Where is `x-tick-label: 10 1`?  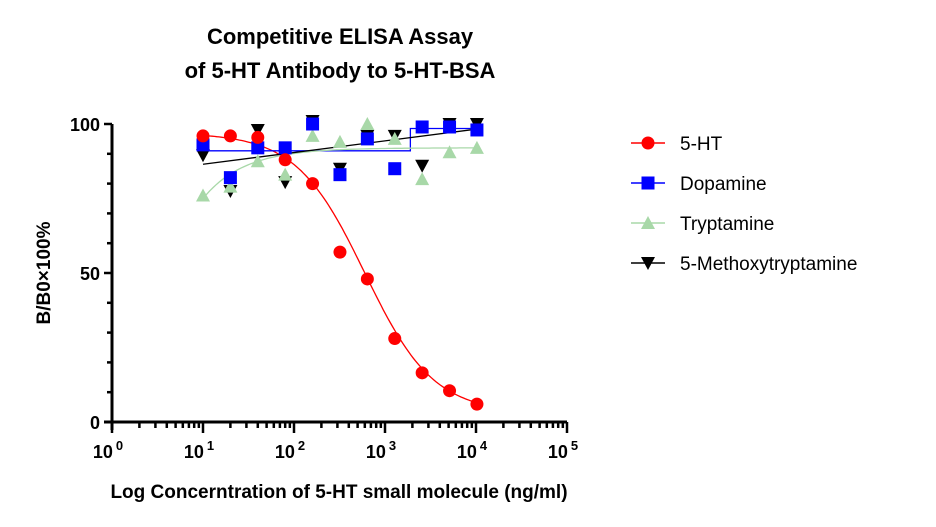 x-tick-label: 10 1 is located at coordinates (199, 450).